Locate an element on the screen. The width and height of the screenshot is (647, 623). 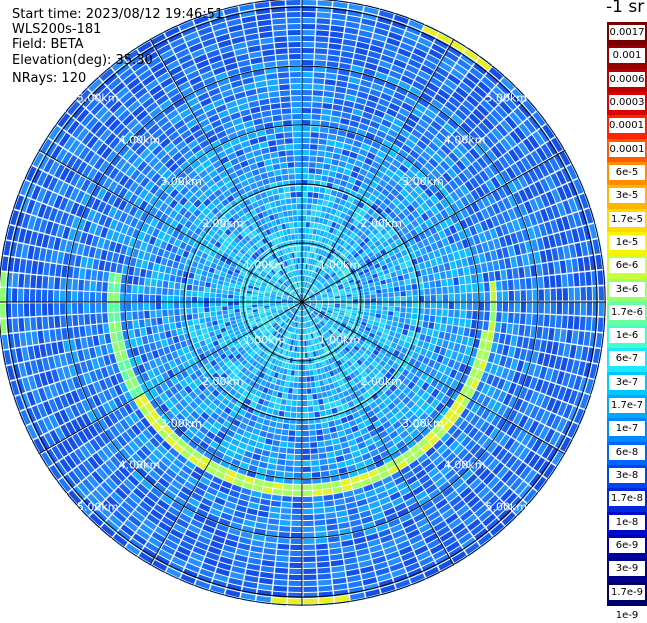
colorbar-units-label: -1 sr is located at coordinates (625, 8).